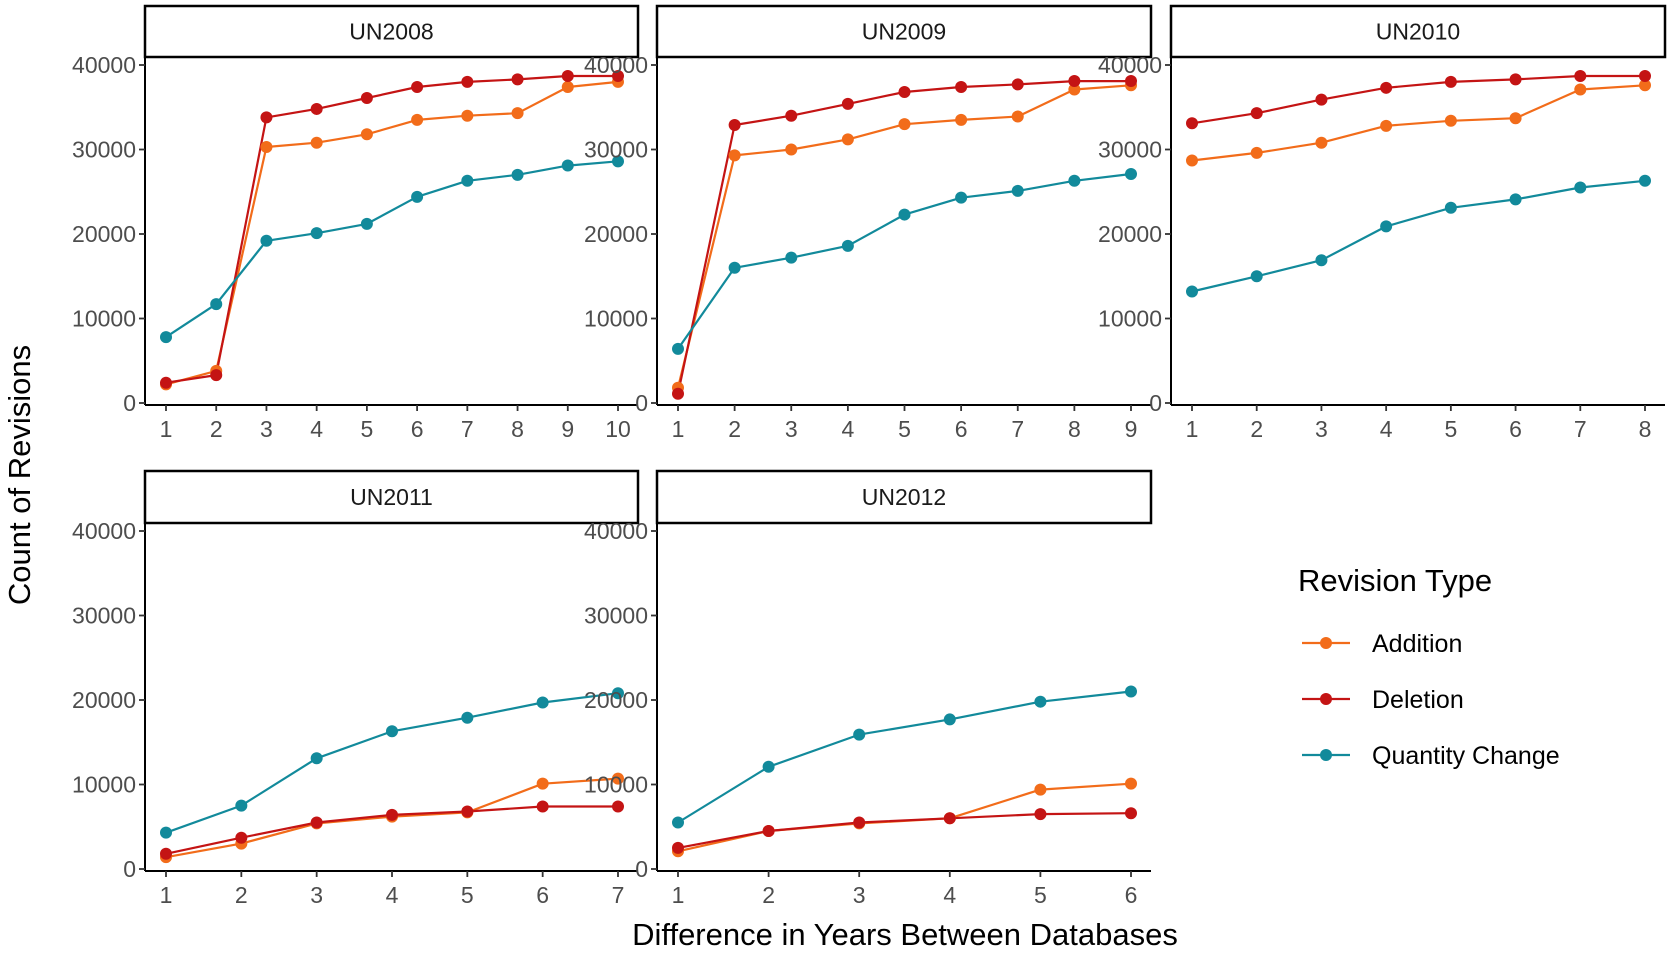  I want to click on strip-title: UN2010, so click(1418, 32).